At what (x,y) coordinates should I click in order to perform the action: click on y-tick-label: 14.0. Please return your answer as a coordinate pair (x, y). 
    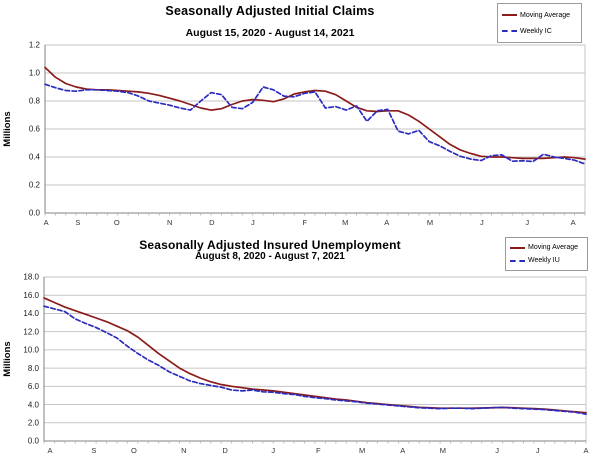
    Looking at the image, I should click on (31, 313).